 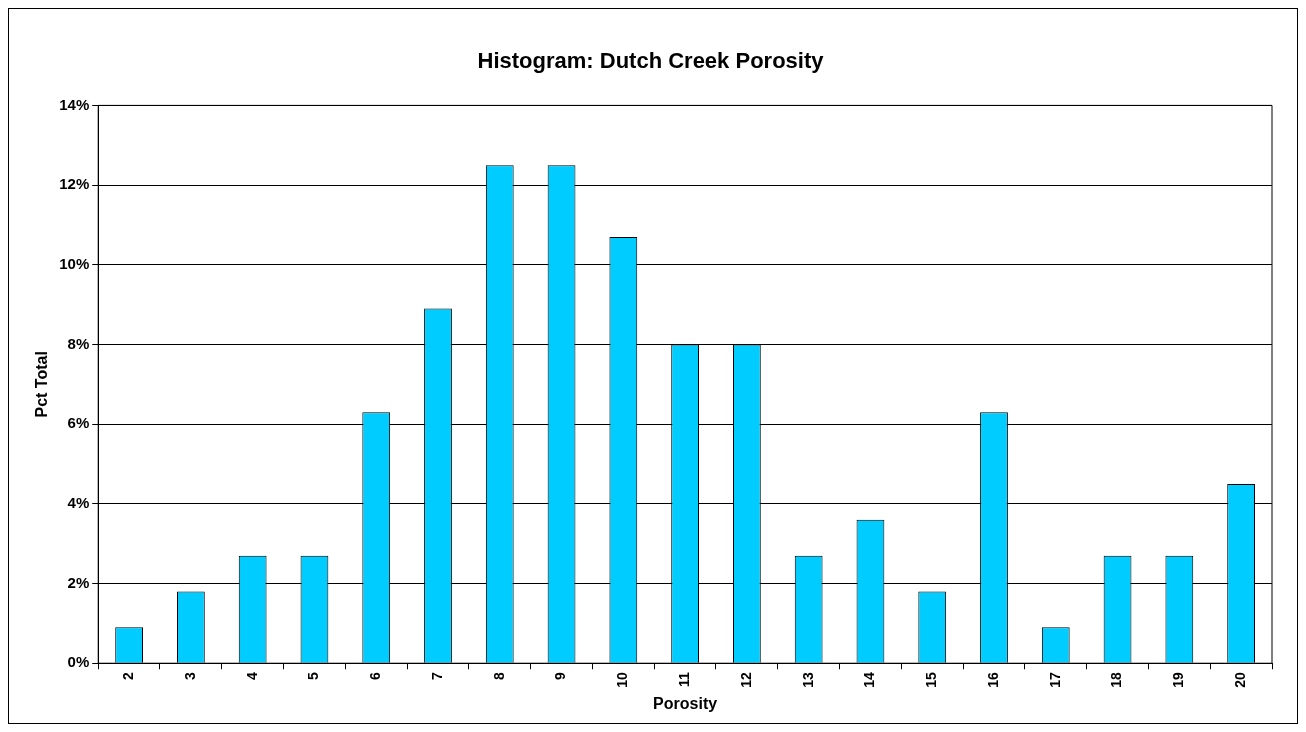 What do you see at coordinates (745, 680) in the screenshot?
I see `x-tick-label: 12` at bounding box center [745, 680].